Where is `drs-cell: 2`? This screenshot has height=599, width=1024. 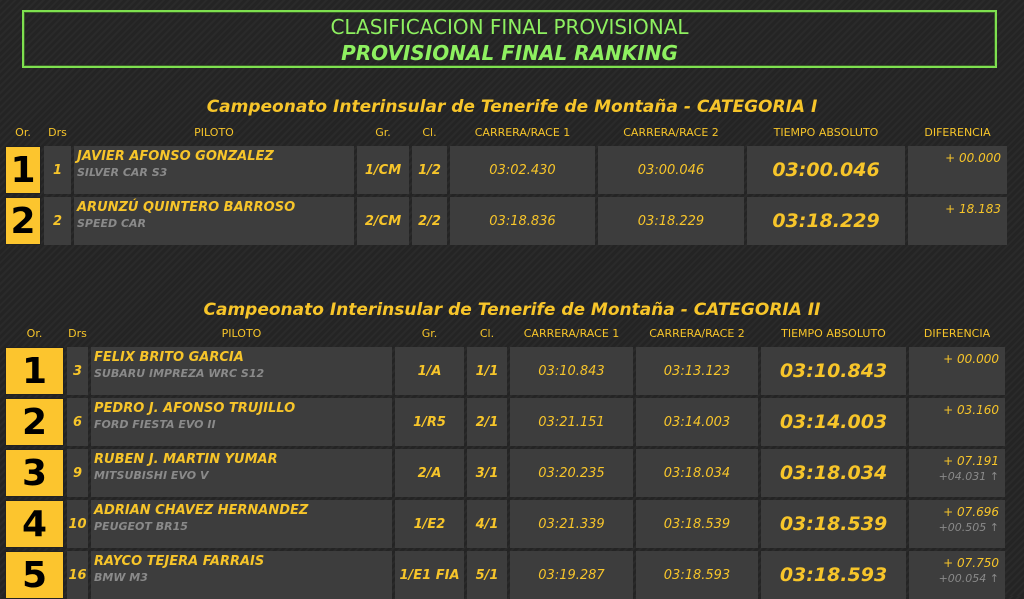
drs-cell: 2 is located at coordinates (57, 221).